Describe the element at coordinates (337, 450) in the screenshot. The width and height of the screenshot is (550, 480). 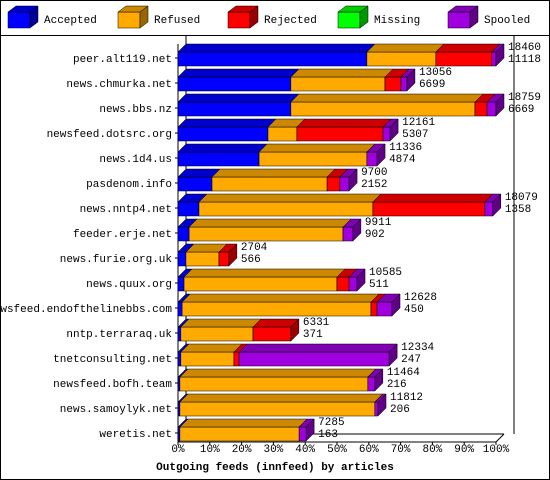
I see `x-tick-label: 50%` at that location.